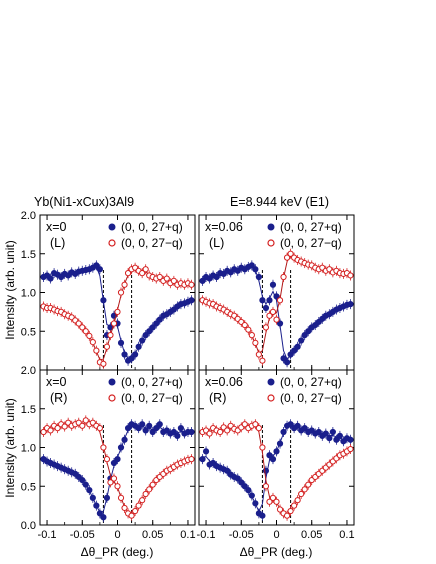 Image resolution: width=436 pixels, height=564 pixels. What do you see at coordinates (117, 552) in the screenshot?
I see `xlabel-left: Δθ_PR (deg.)` at bounding box center [117, 552].